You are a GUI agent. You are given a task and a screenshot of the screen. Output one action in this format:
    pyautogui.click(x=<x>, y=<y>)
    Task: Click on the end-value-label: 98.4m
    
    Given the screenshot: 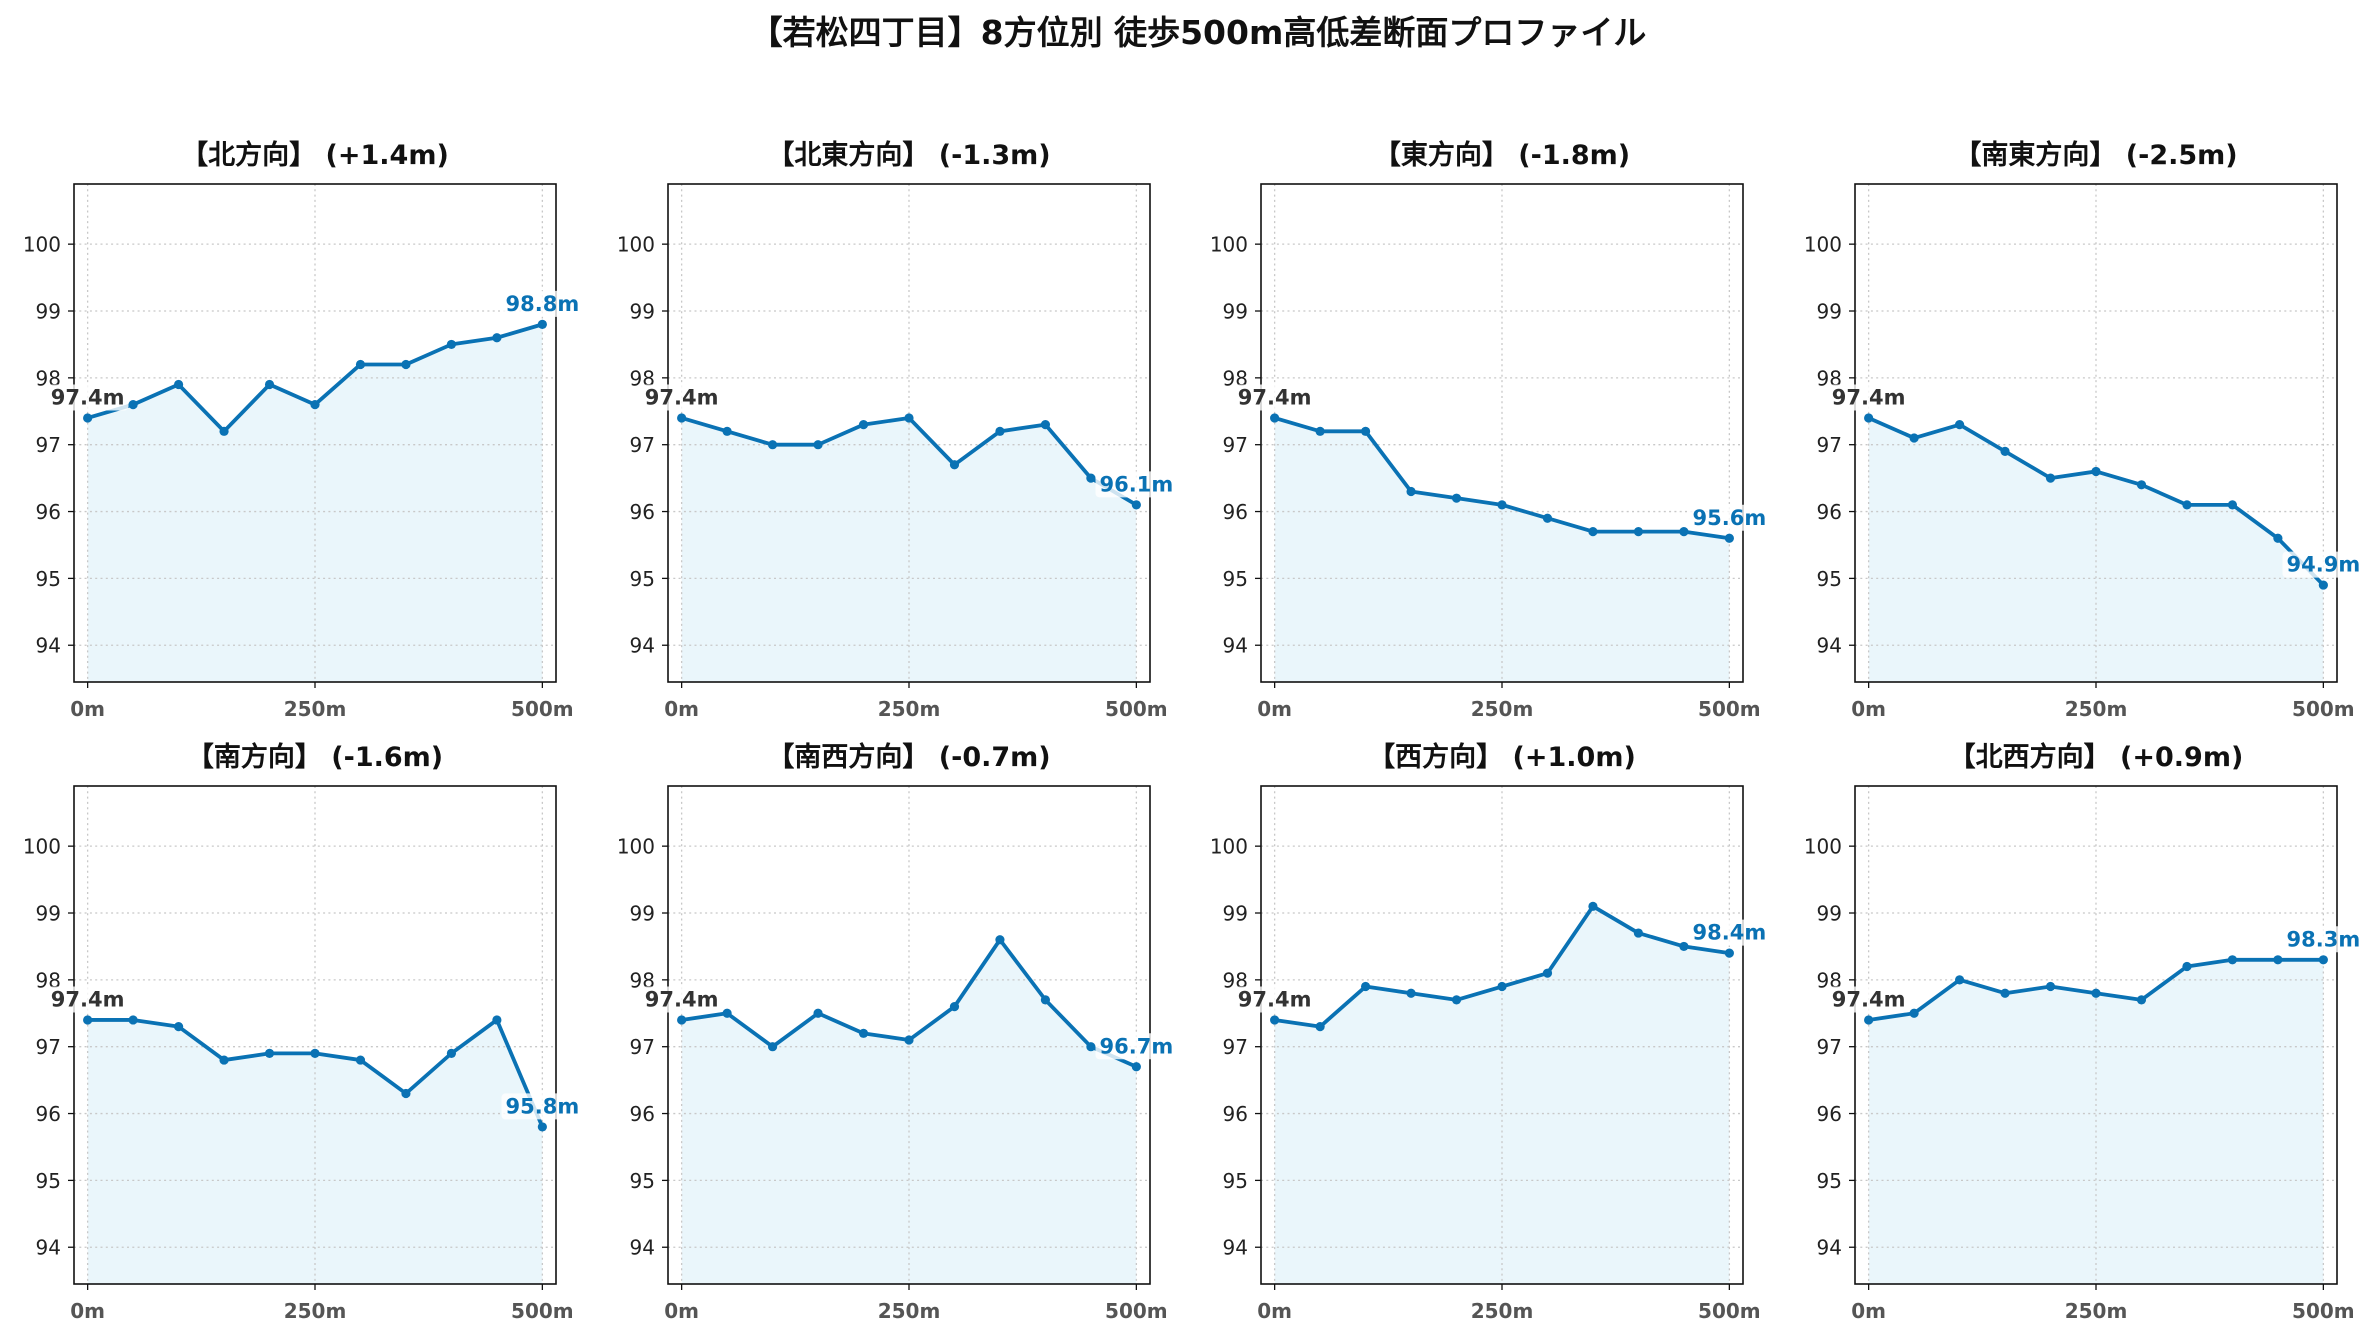 What is the action you would take?
    pyautogui.click(x=1730, y=933)
    